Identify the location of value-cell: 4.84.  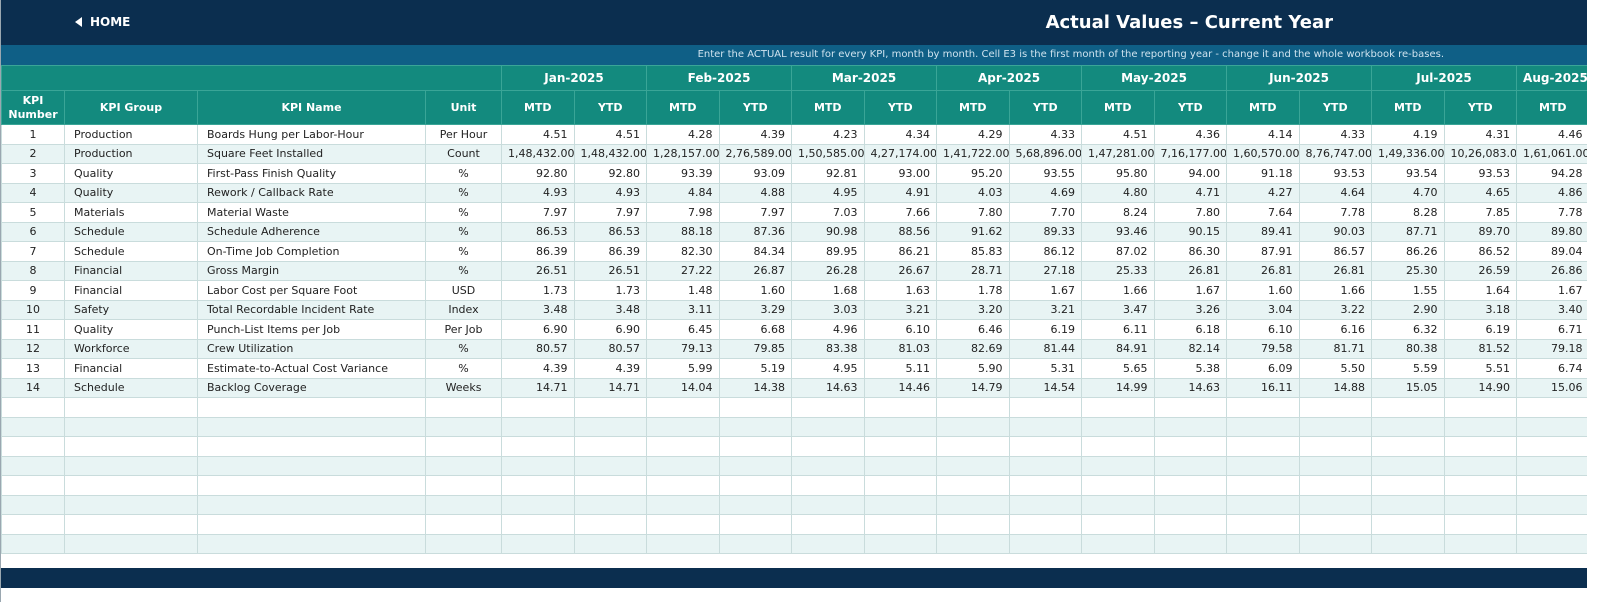
(683, 192).